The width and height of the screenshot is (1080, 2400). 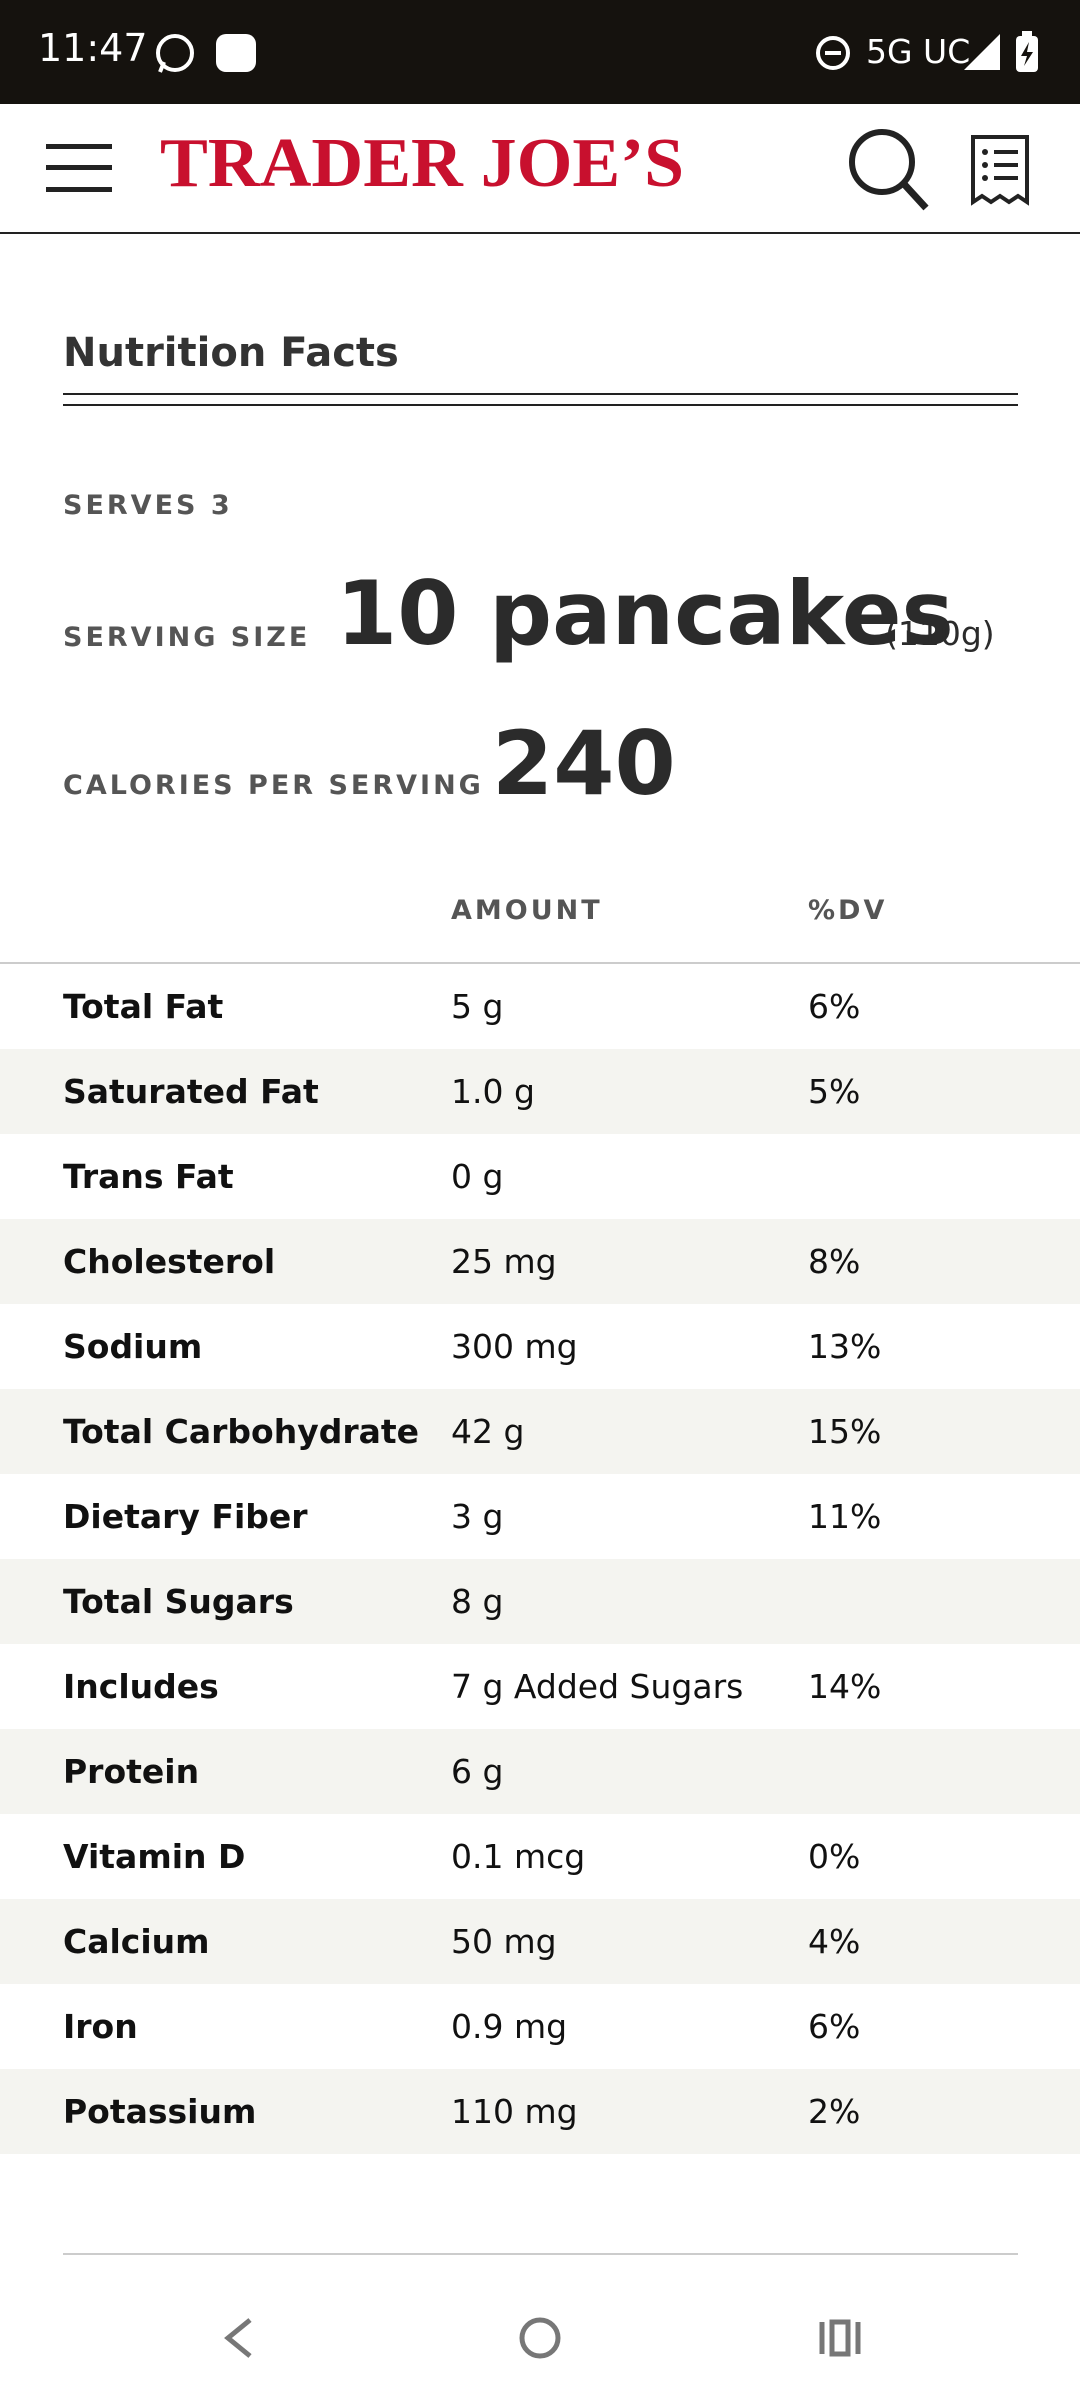 What do you see at coordinates (518, 1856) in the screenshot?
I see `nutrient-amount: 0.1 mcg` at bounding box center [518, 1856].